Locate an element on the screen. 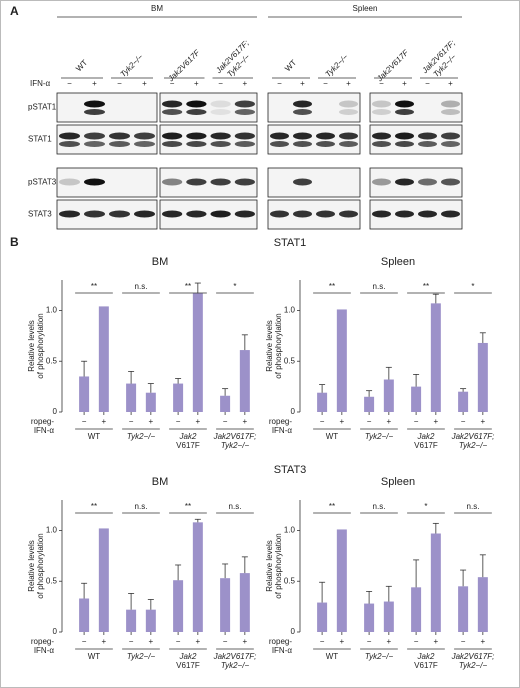 The image size is (520, 688). group-label: BM is located at coordinates (157, 8).